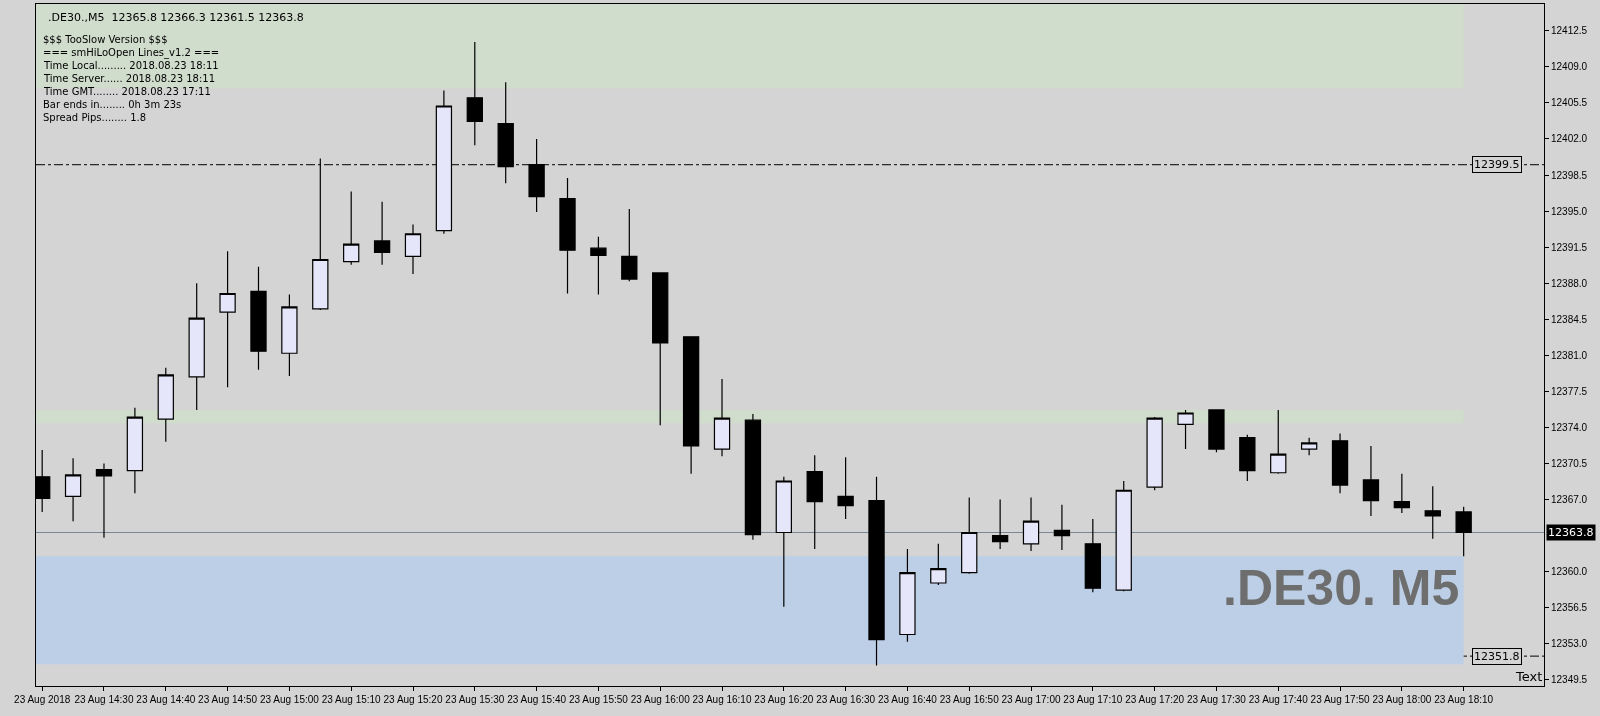  I want to click on annotation: $$$ TooSlow Version $$$, so click(105, 39).